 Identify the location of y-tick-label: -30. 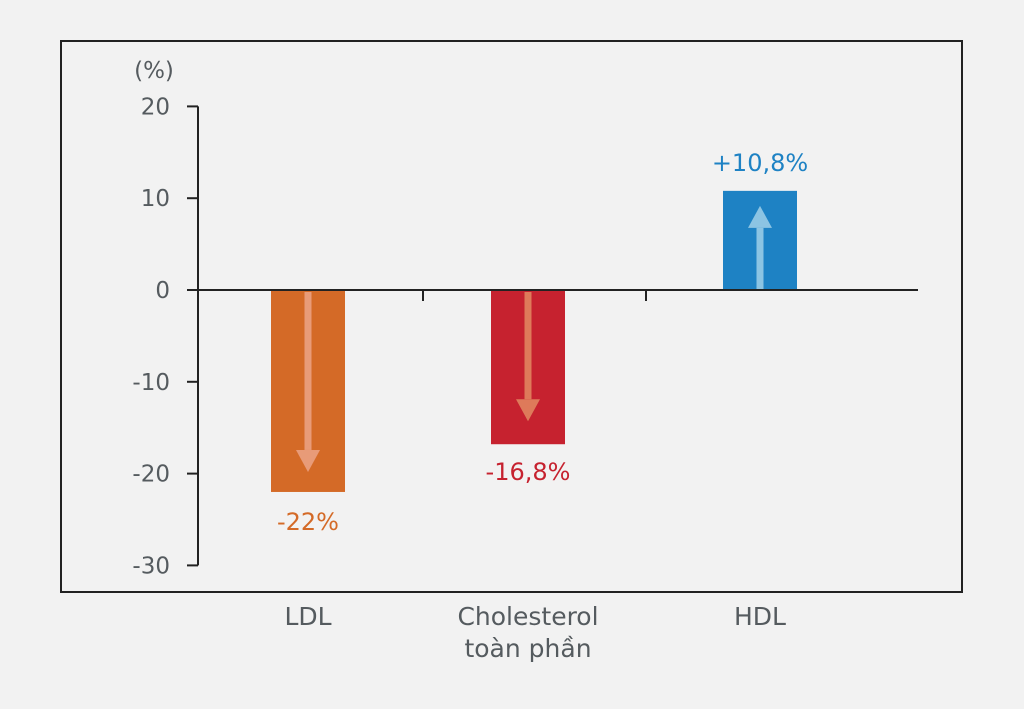
(151, 566).